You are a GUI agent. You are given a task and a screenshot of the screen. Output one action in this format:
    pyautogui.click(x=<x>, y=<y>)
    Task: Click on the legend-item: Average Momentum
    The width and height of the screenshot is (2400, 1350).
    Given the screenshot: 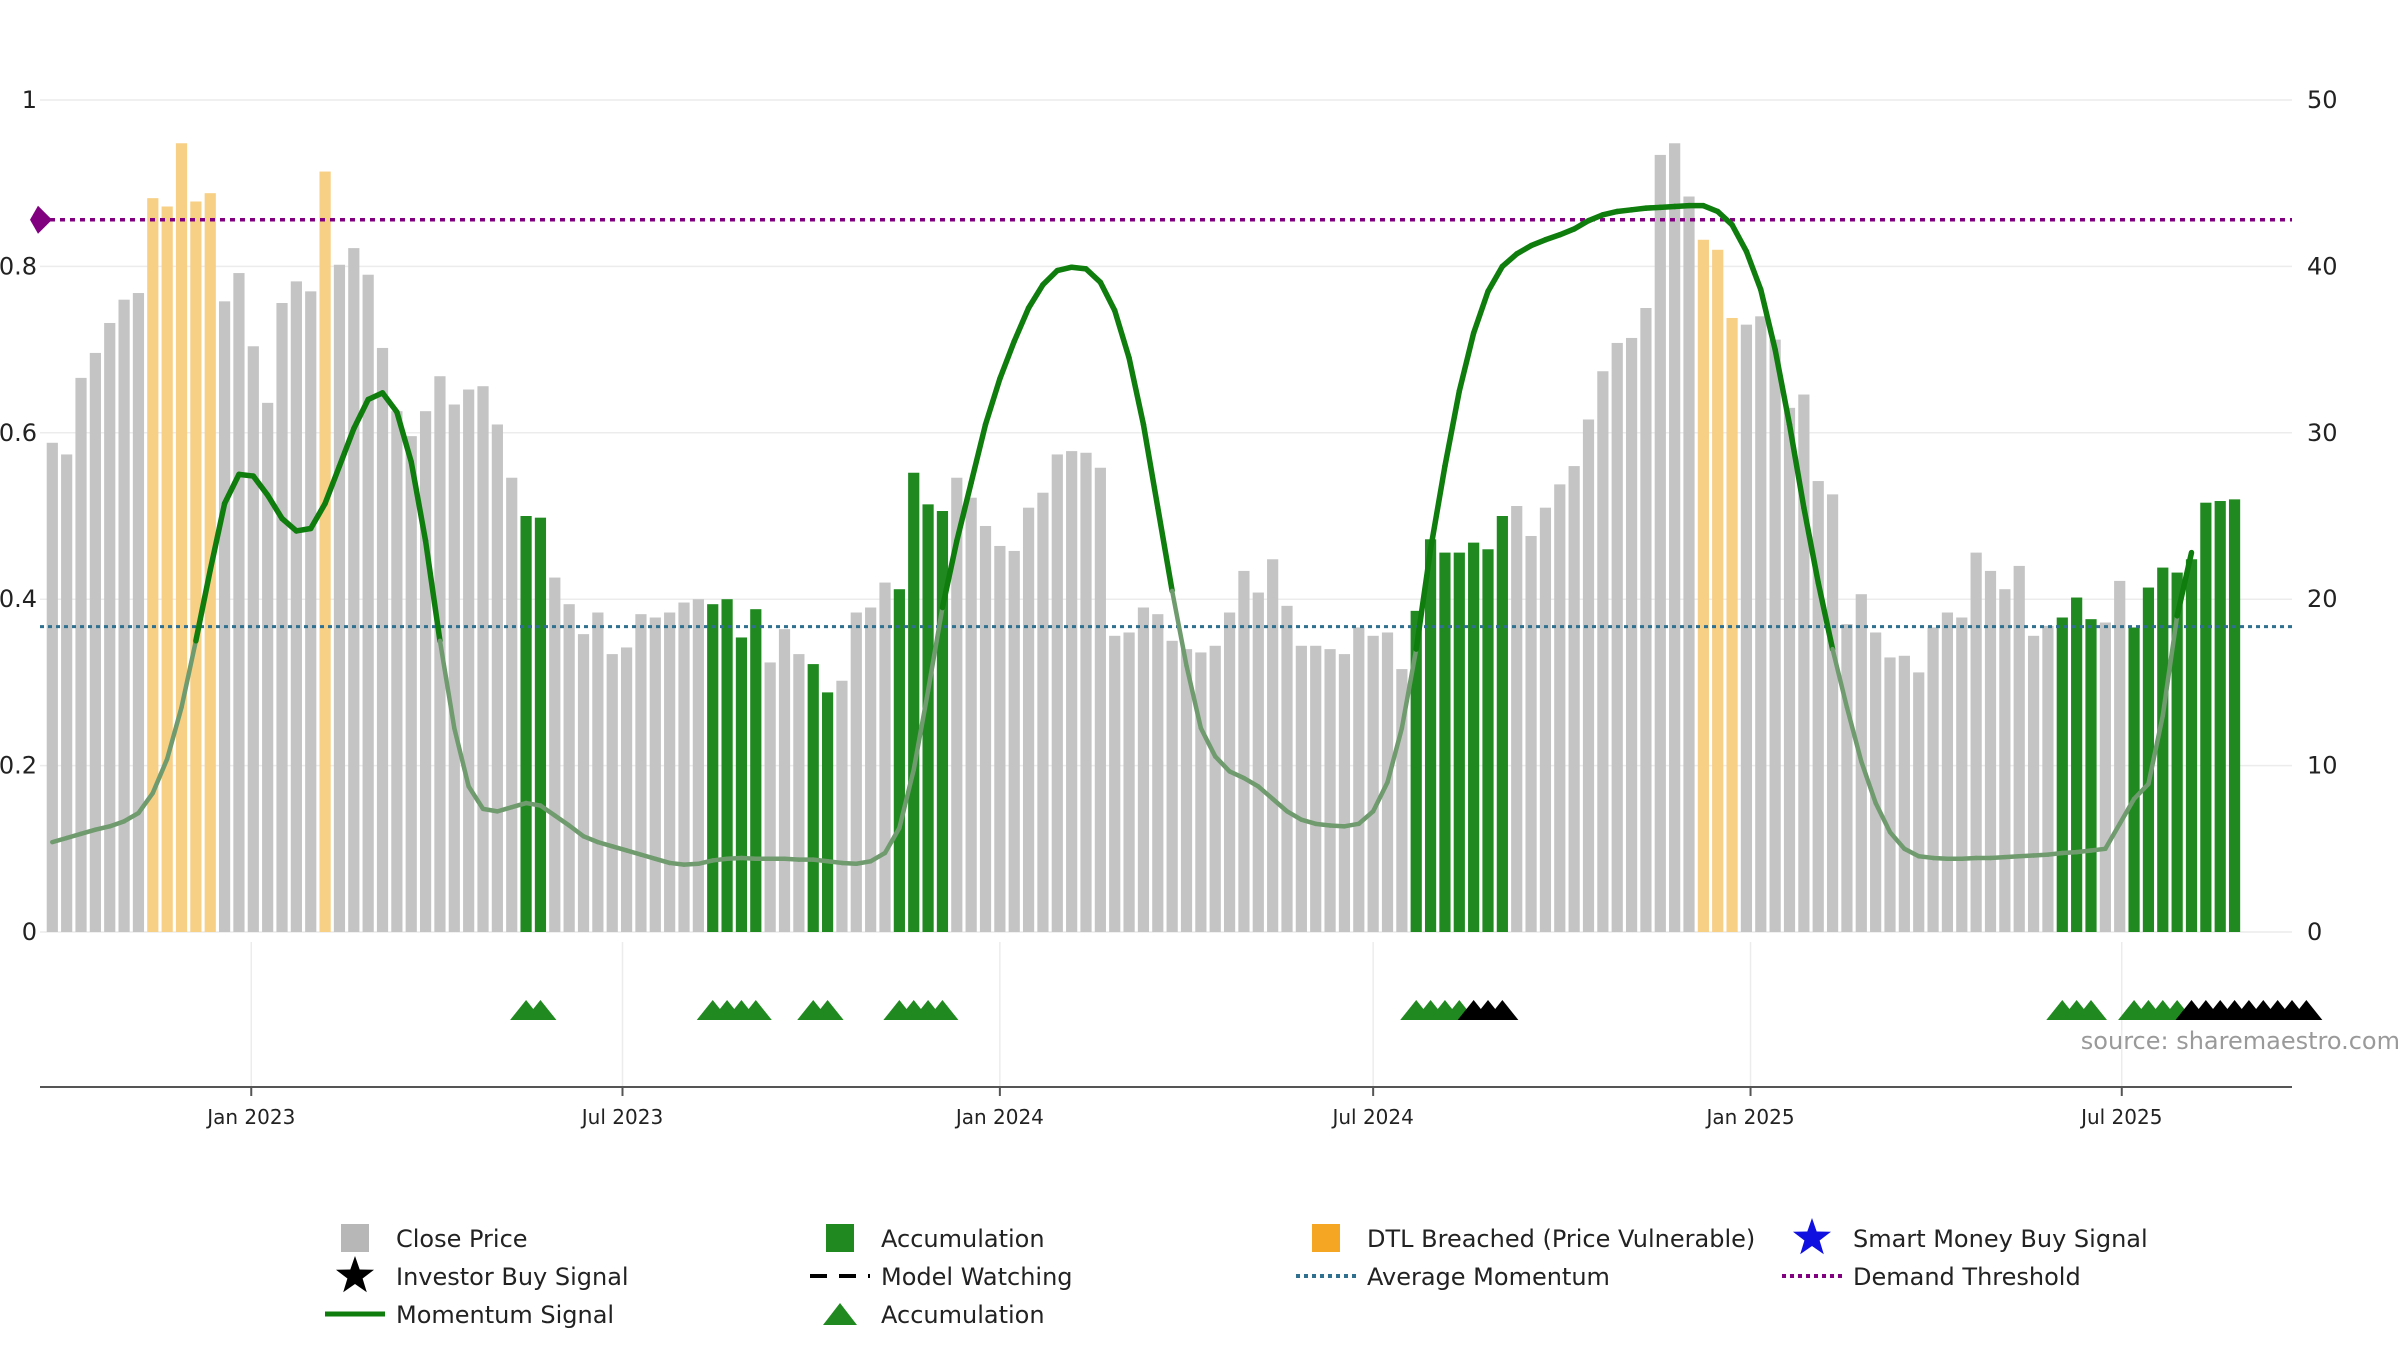 What is the action you would take?
    pyautogui.click(x=1453, y=1277)
    